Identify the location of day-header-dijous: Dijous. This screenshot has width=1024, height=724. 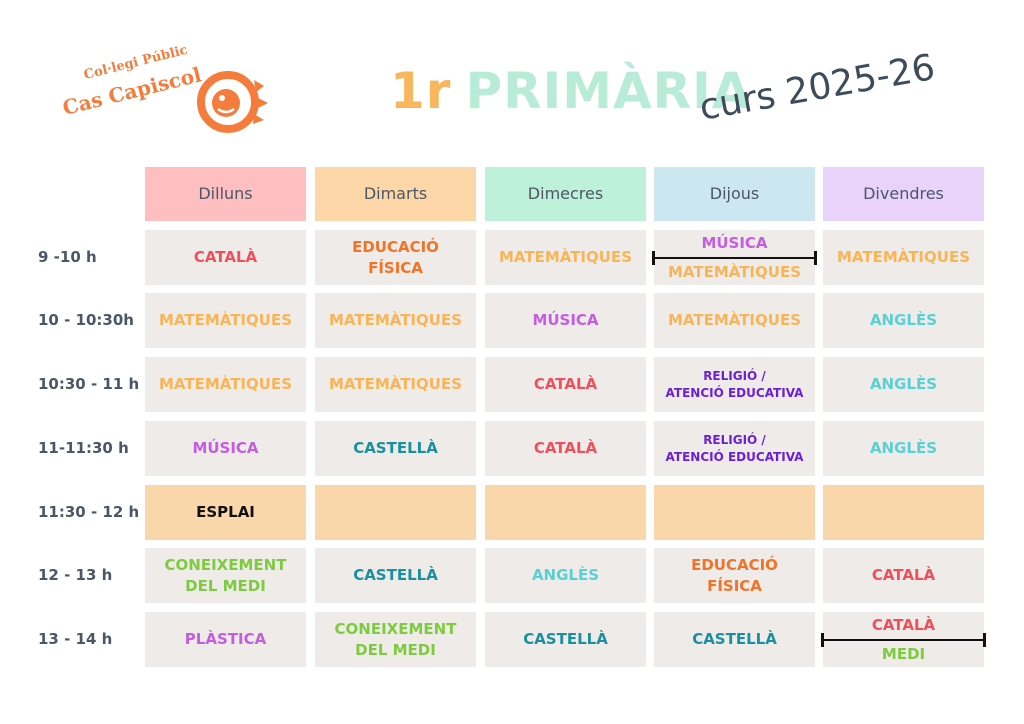
(734, 194).